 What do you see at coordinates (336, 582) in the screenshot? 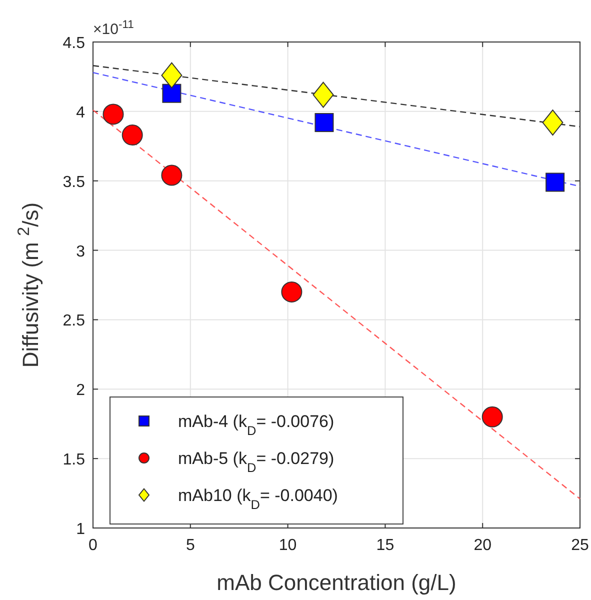
I see `x-axis-title: mAb Concentration (g/L)` at bounding box center [336, 582].